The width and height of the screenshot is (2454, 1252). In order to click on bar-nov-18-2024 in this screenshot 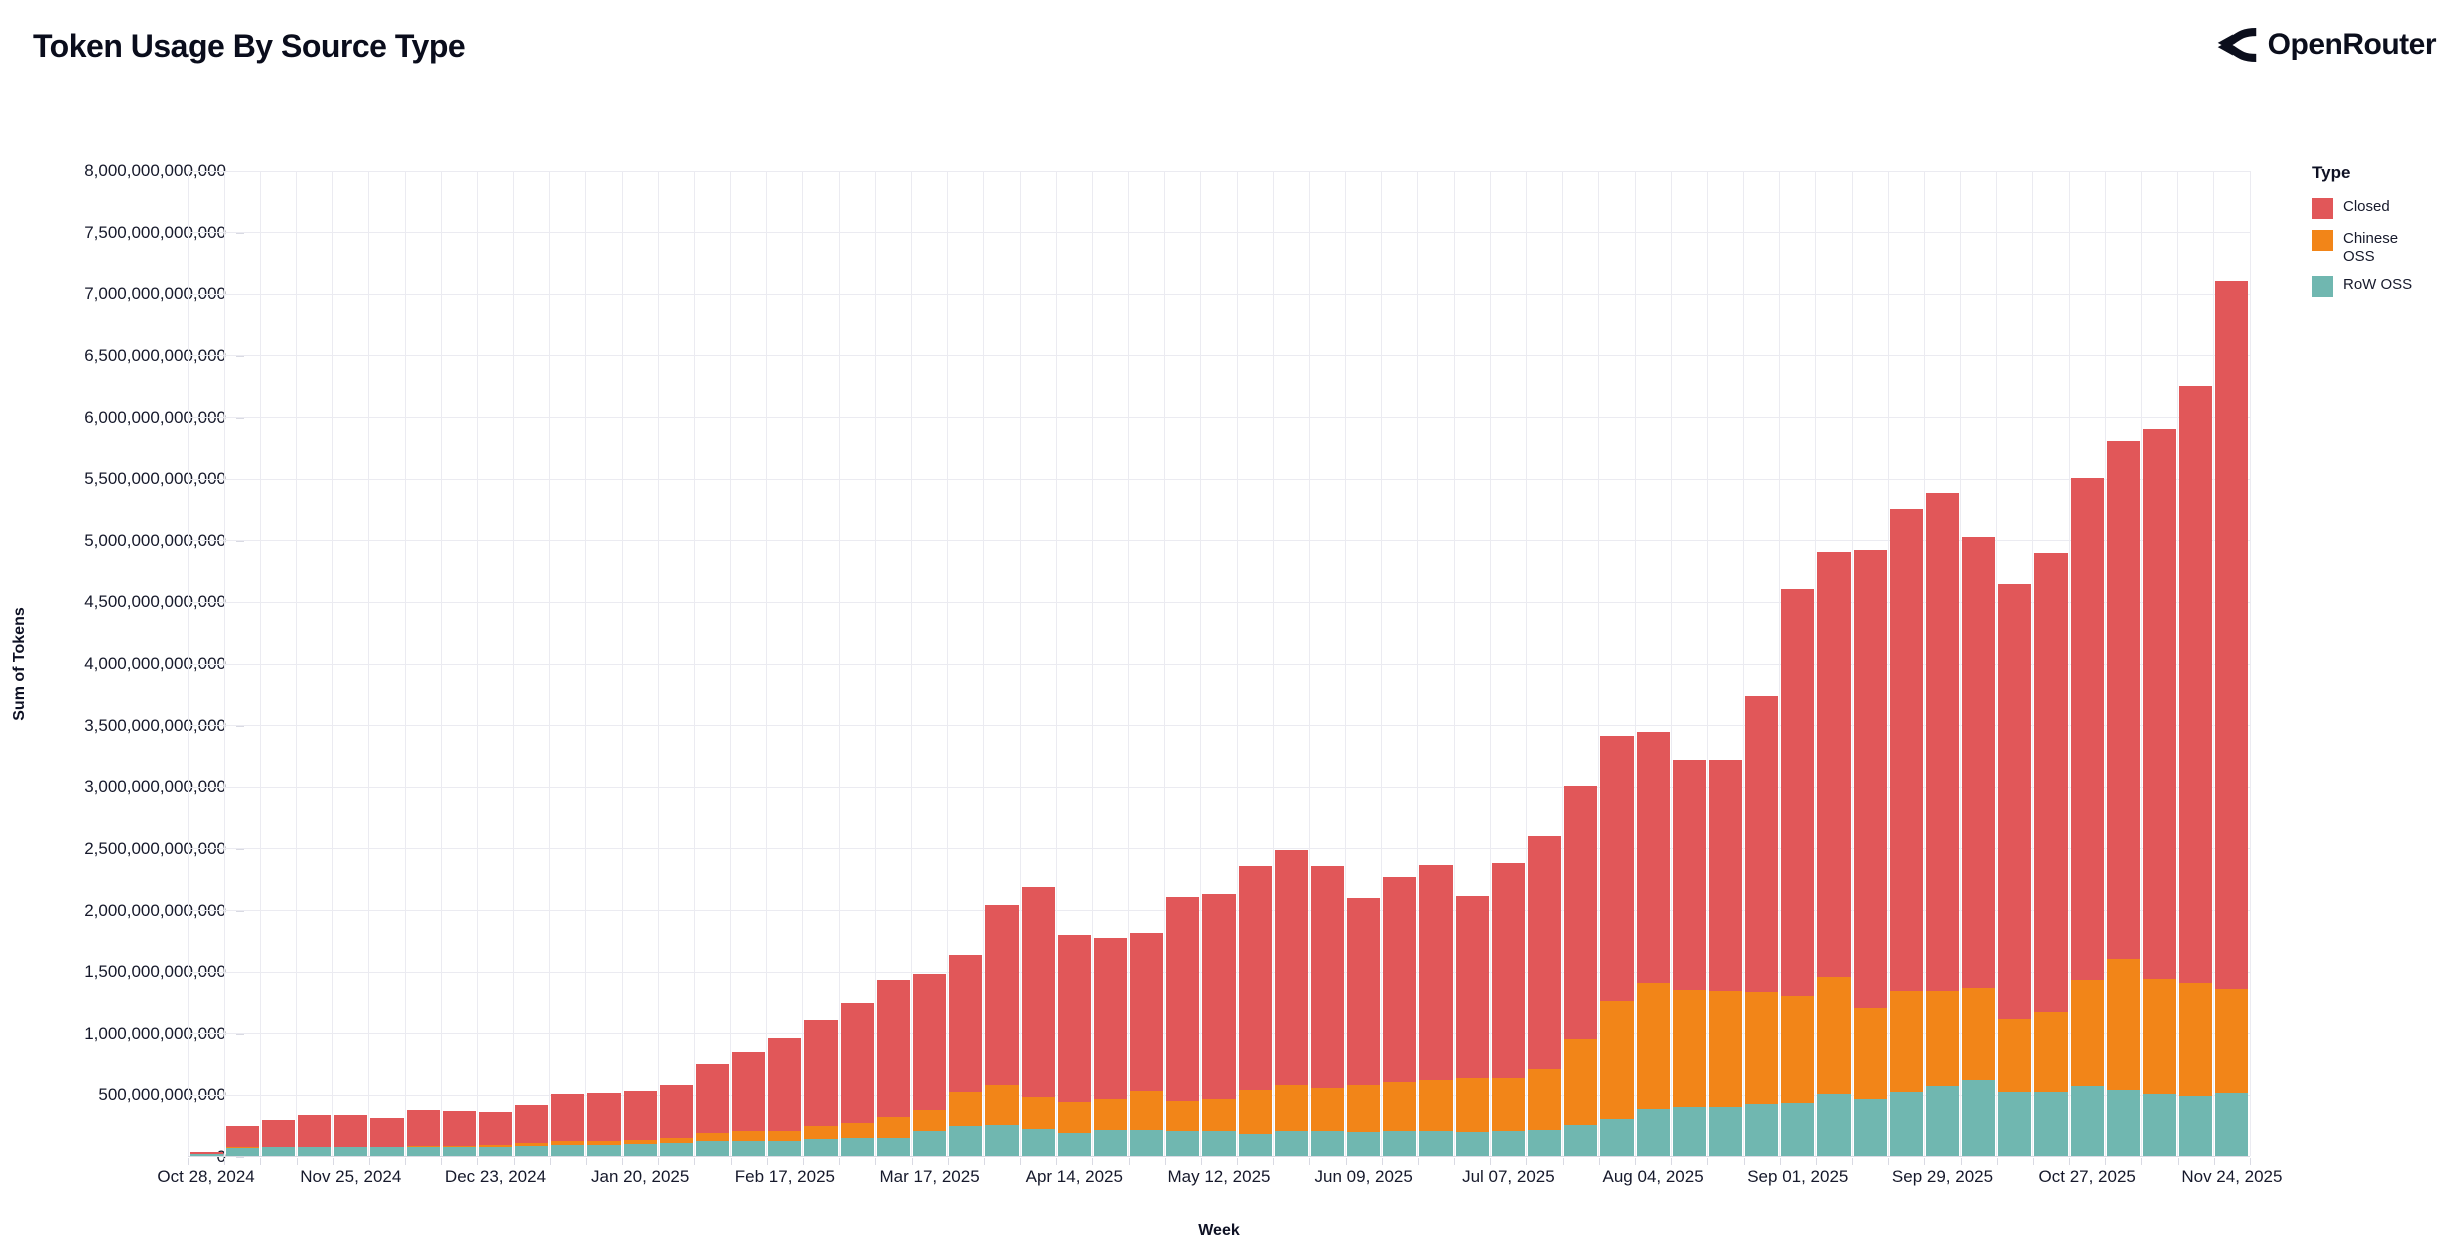, I will do `click(315, 663)`.